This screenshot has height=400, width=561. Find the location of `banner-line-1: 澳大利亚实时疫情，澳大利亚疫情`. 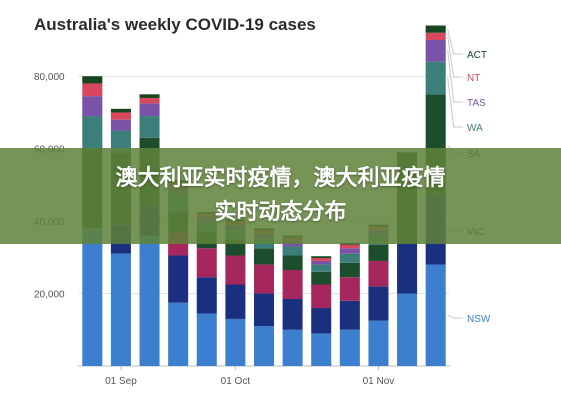

banner-line-1: 澳大利亚实时疫情，澳大利亚疫情 is located at coordinates (280, 178).